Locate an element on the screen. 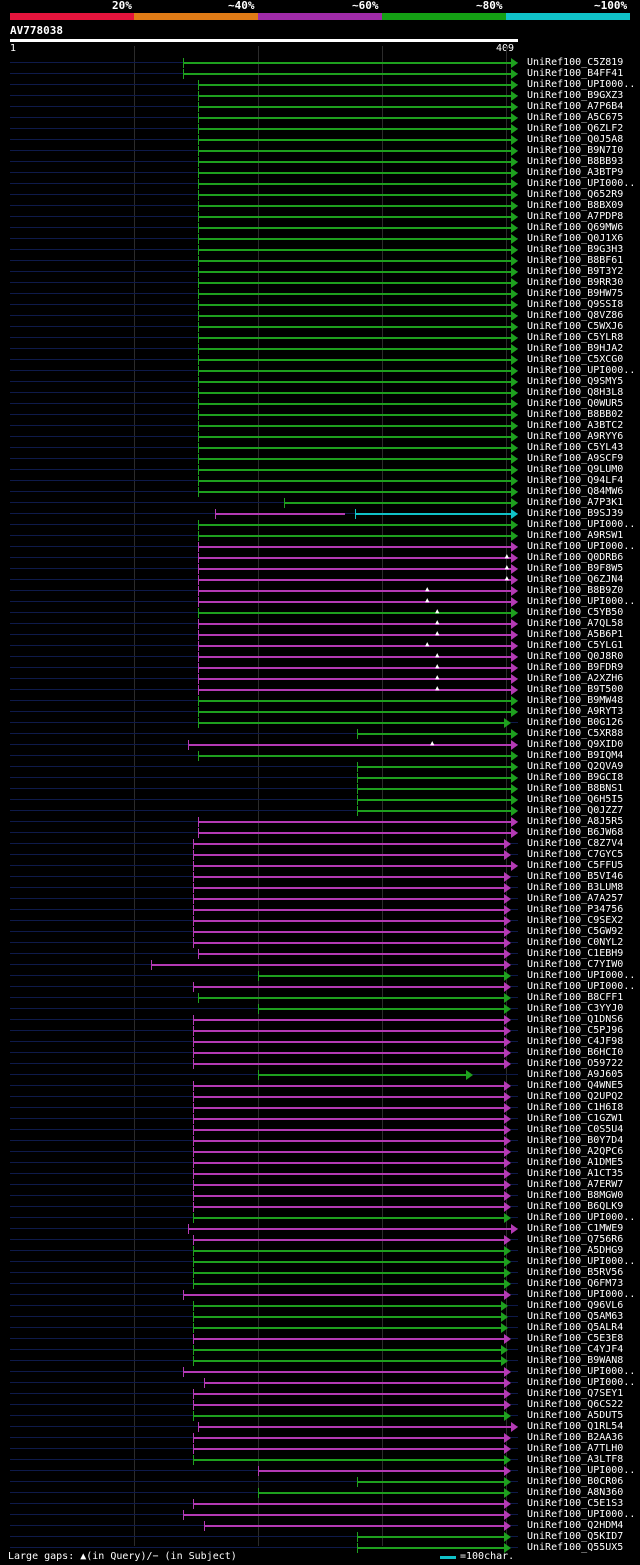  hit-label: UniRef100_O59722 is located at coordinates (575, 1063).